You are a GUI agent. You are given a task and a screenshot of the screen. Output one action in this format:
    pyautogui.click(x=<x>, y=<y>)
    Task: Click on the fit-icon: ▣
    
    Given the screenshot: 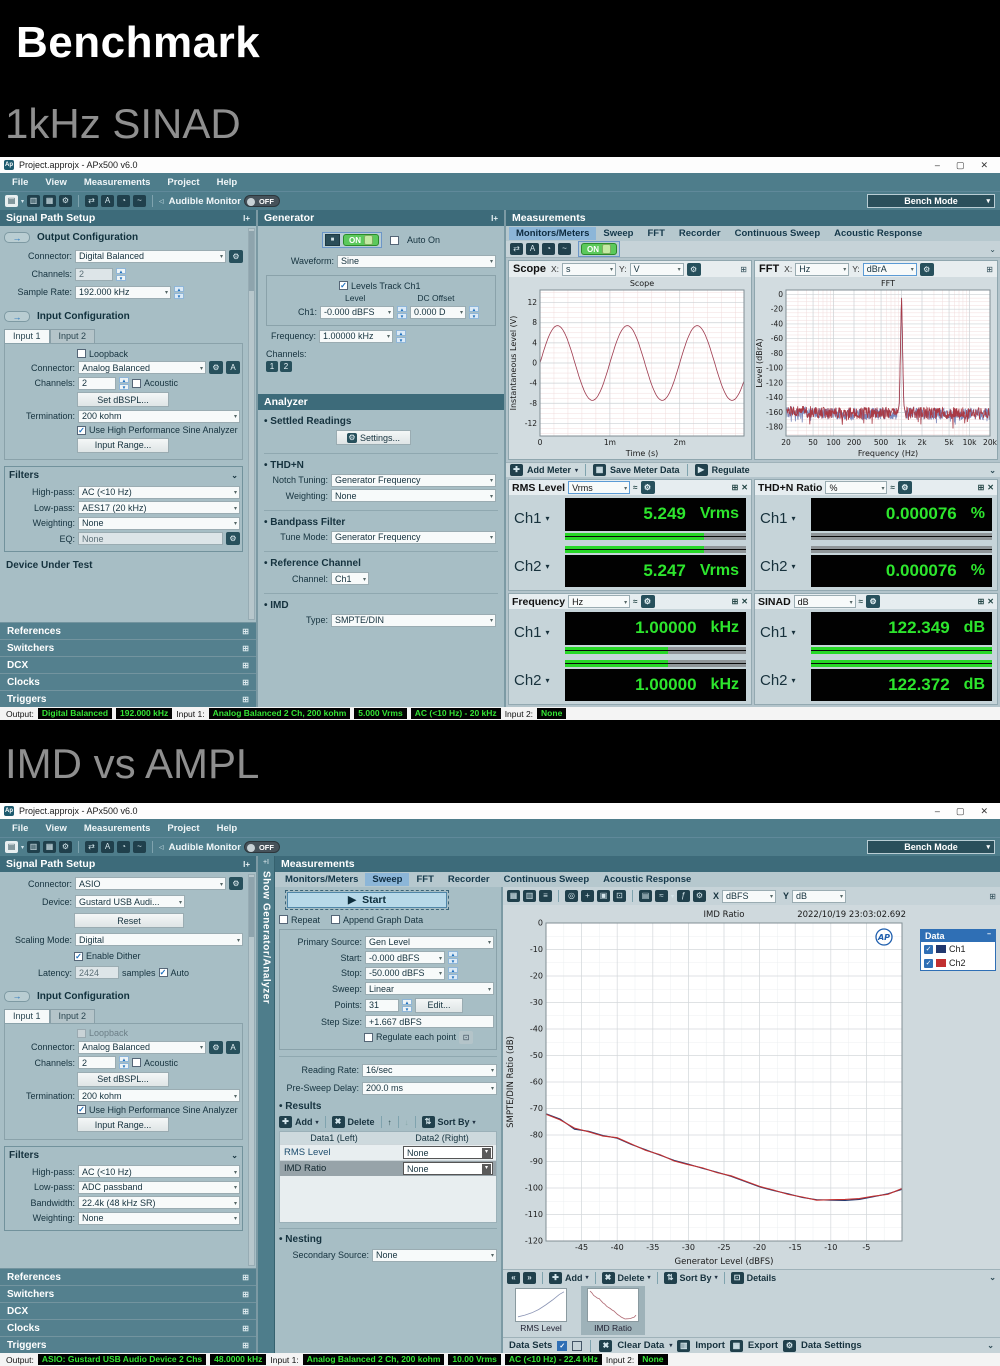 What is the action you would take?
    pyautogui.click(x=603, y=896)
    